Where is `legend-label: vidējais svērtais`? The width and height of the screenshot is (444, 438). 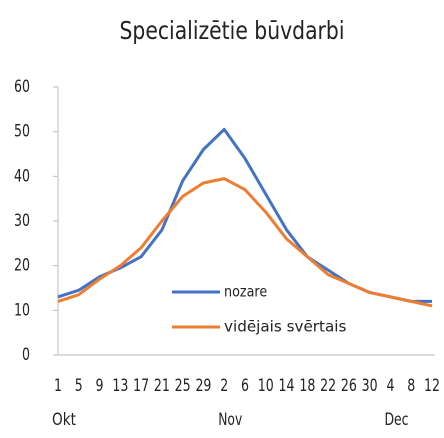 legend-label: vidējais svērtais is located at coordinates (285, 327).